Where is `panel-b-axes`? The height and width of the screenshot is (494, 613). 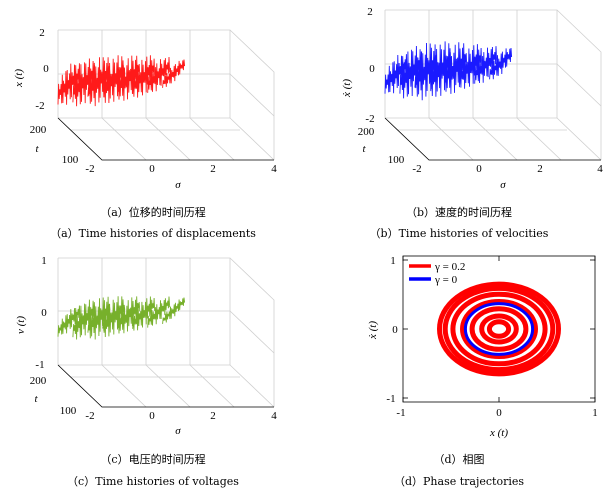 panel-b-axes is located at coordinates (492, 139).